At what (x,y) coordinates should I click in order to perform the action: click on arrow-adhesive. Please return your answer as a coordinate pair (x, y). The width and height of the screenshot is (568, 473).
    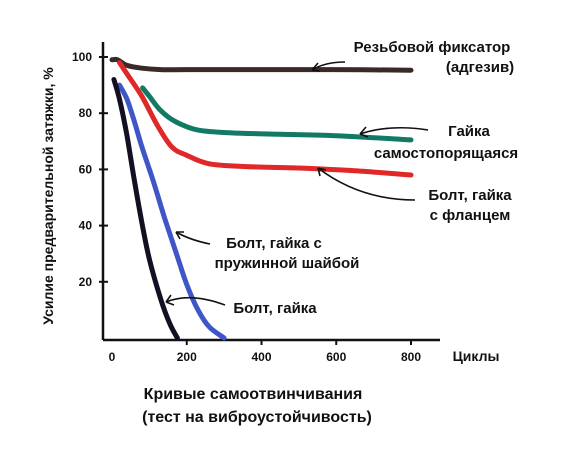
    Looking at the image, I should click on (328, 66).